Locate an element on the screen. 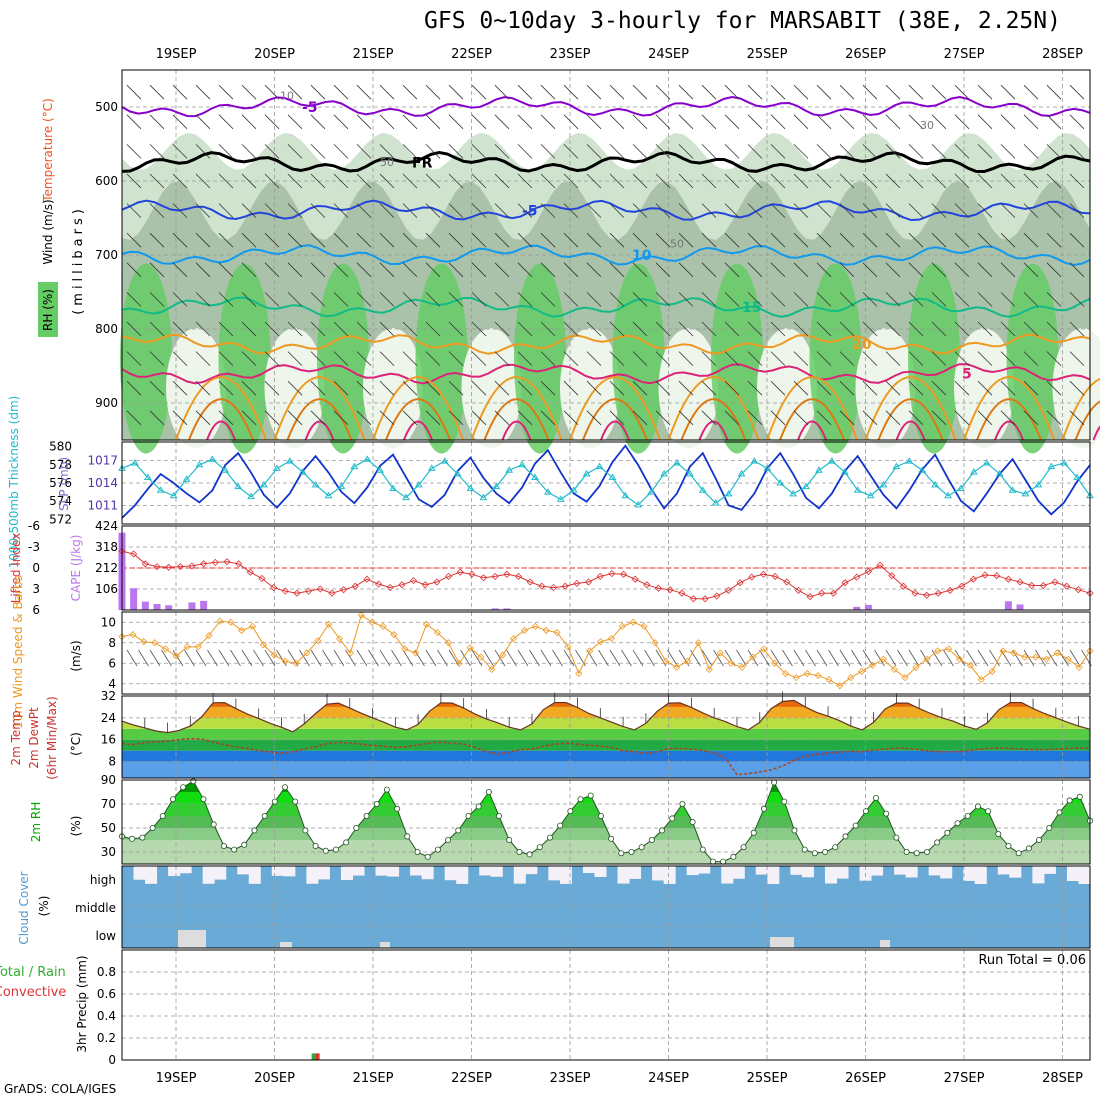 The height and width of the screenshot is (1100, 1100). tick-label: 1017 is located at coordinates (102, 461).